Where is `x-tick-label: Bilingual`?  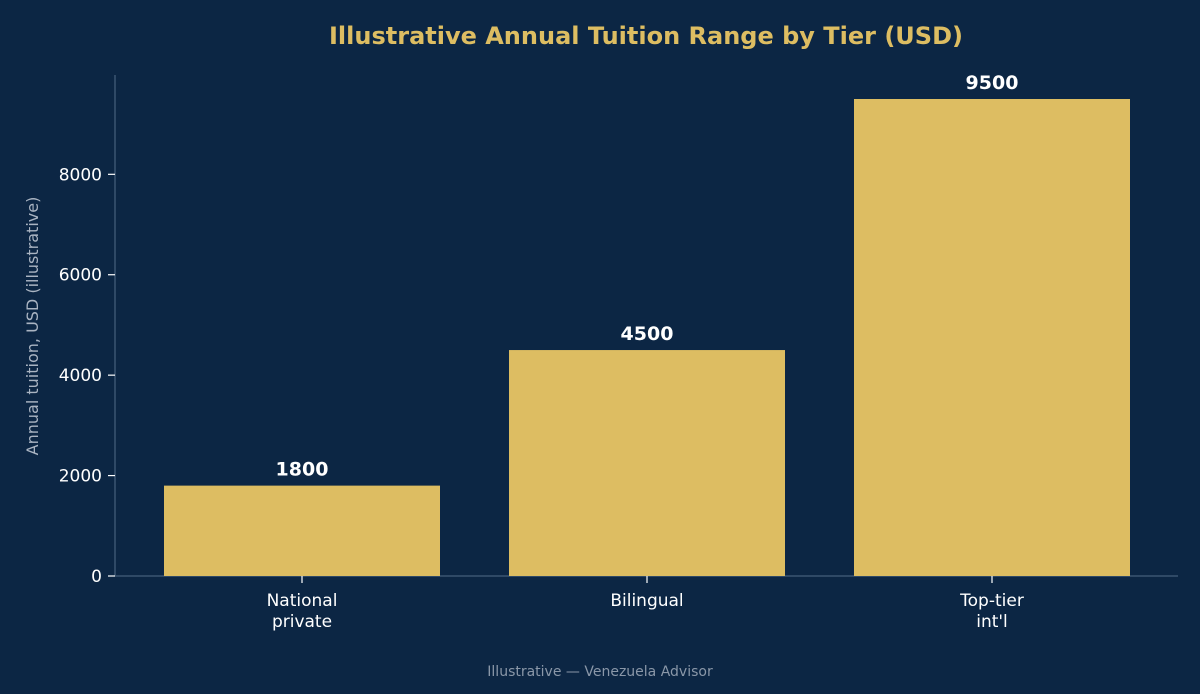
x-tick-label: Bilingual is located at coordinates (646, 601).